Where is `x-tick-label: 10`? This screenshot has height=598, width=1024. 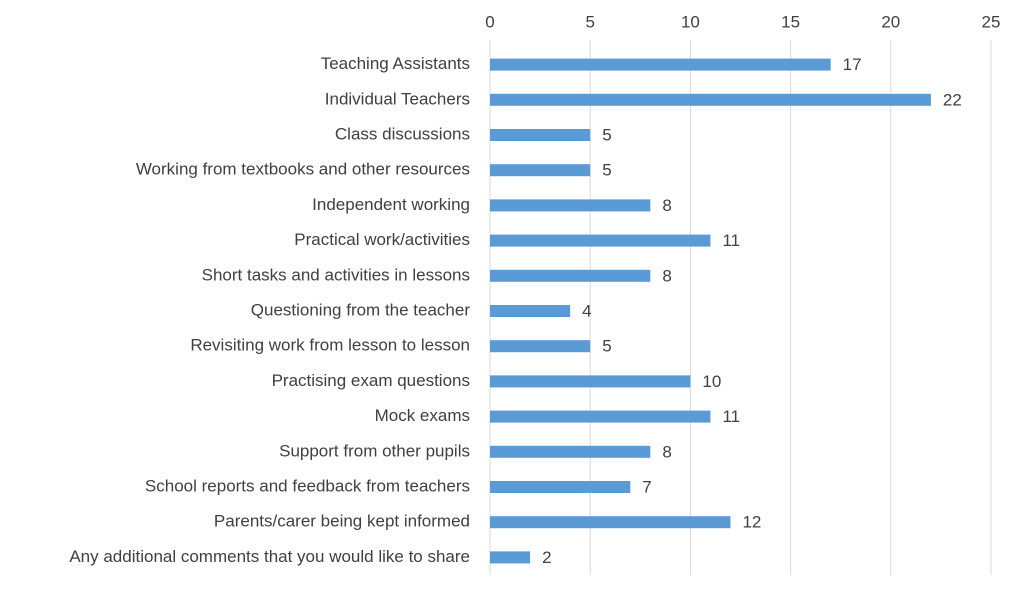 x-tick-label: 10 is located at coordinates (690, 21).